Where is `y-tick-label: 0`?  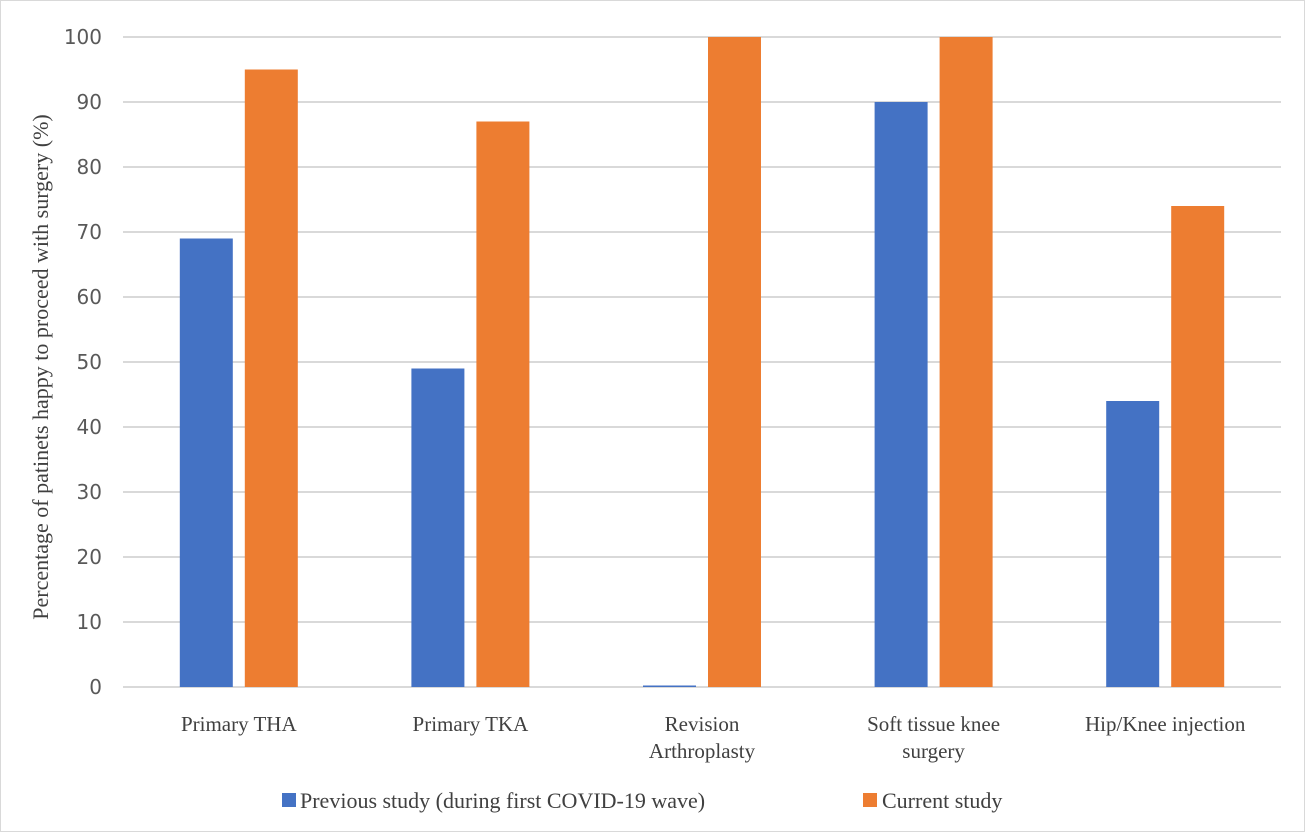 y-tick-label: 0 is located at coordinates (95, 687).